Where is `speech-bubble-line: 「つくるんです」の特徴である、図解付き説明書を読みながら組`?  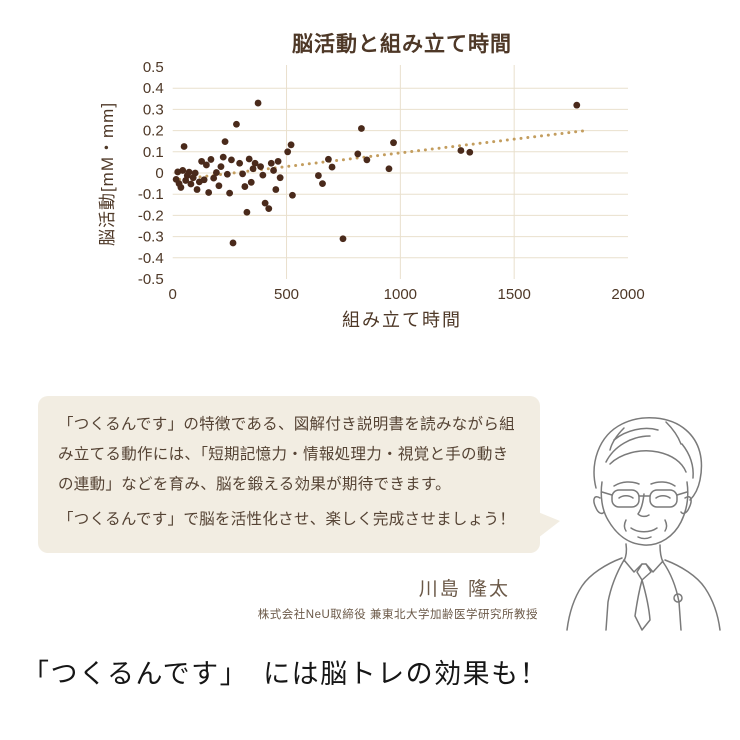 speech-bubble-line: 「つくるんです」の特徴である、図解付き説明書を読みながら組 is located at coordinates (286, 424).